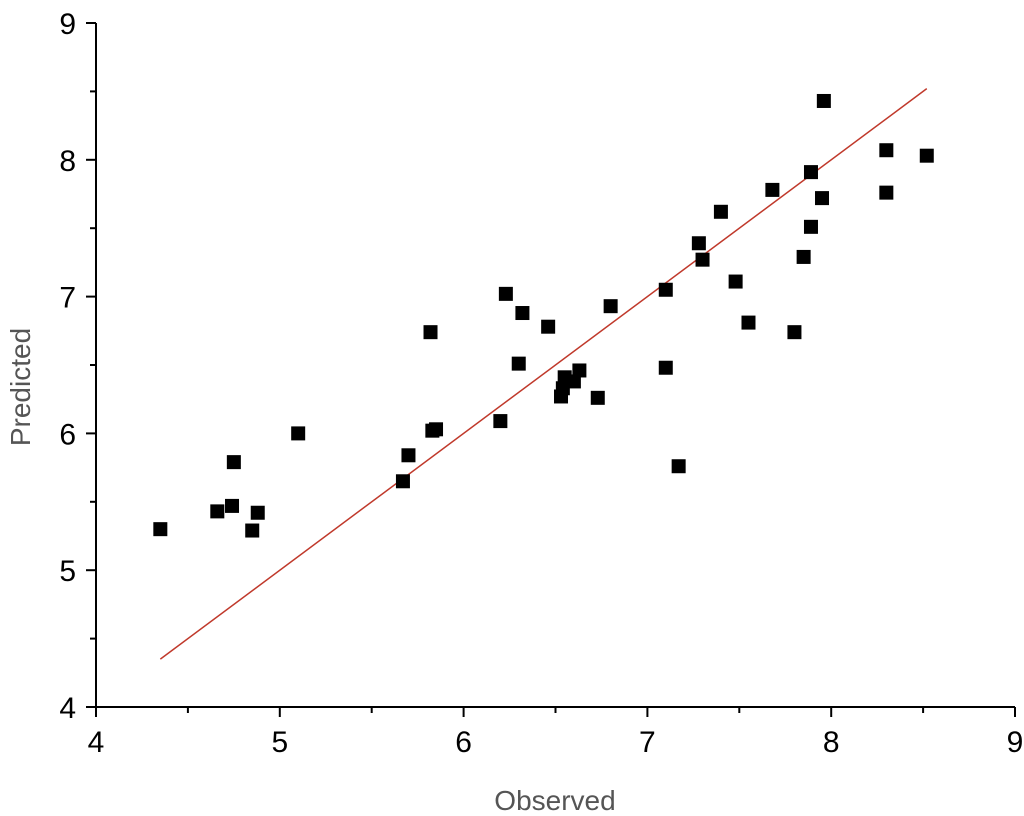 This screenshot has height=816, width=1024. Describe the element at coordinates (279, 742) in the screenshot. I see `x-tick-label: 5` at that location.